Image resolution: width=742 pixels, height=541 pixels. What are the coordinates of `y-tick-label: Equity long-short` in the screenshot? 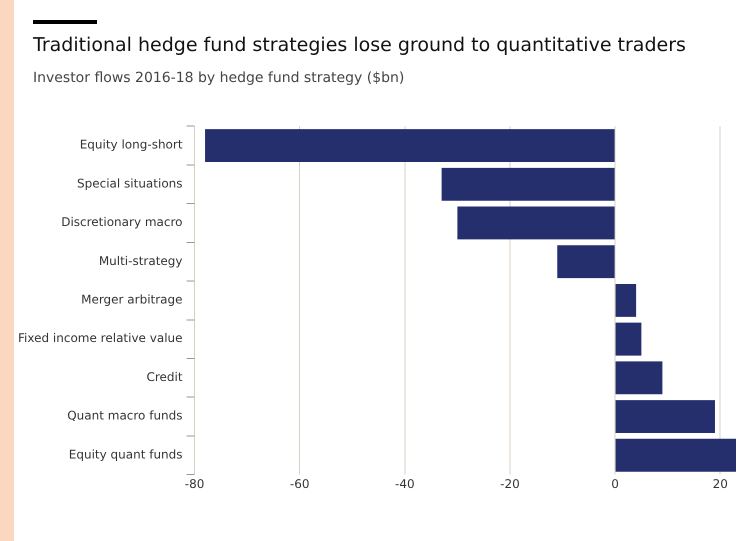 It's located at (131, 145).